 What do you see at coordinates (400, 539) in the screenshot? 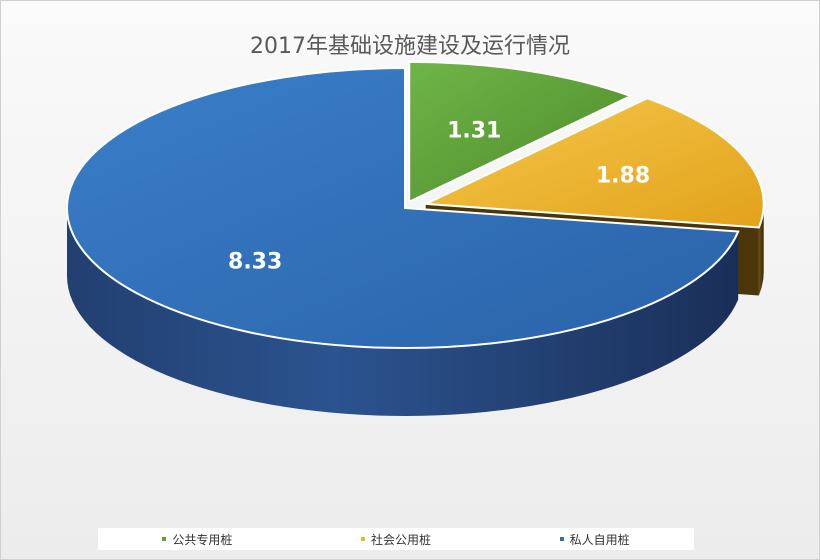
I see `legend-label: 社会公用桩` at bounding box center [400, 539].